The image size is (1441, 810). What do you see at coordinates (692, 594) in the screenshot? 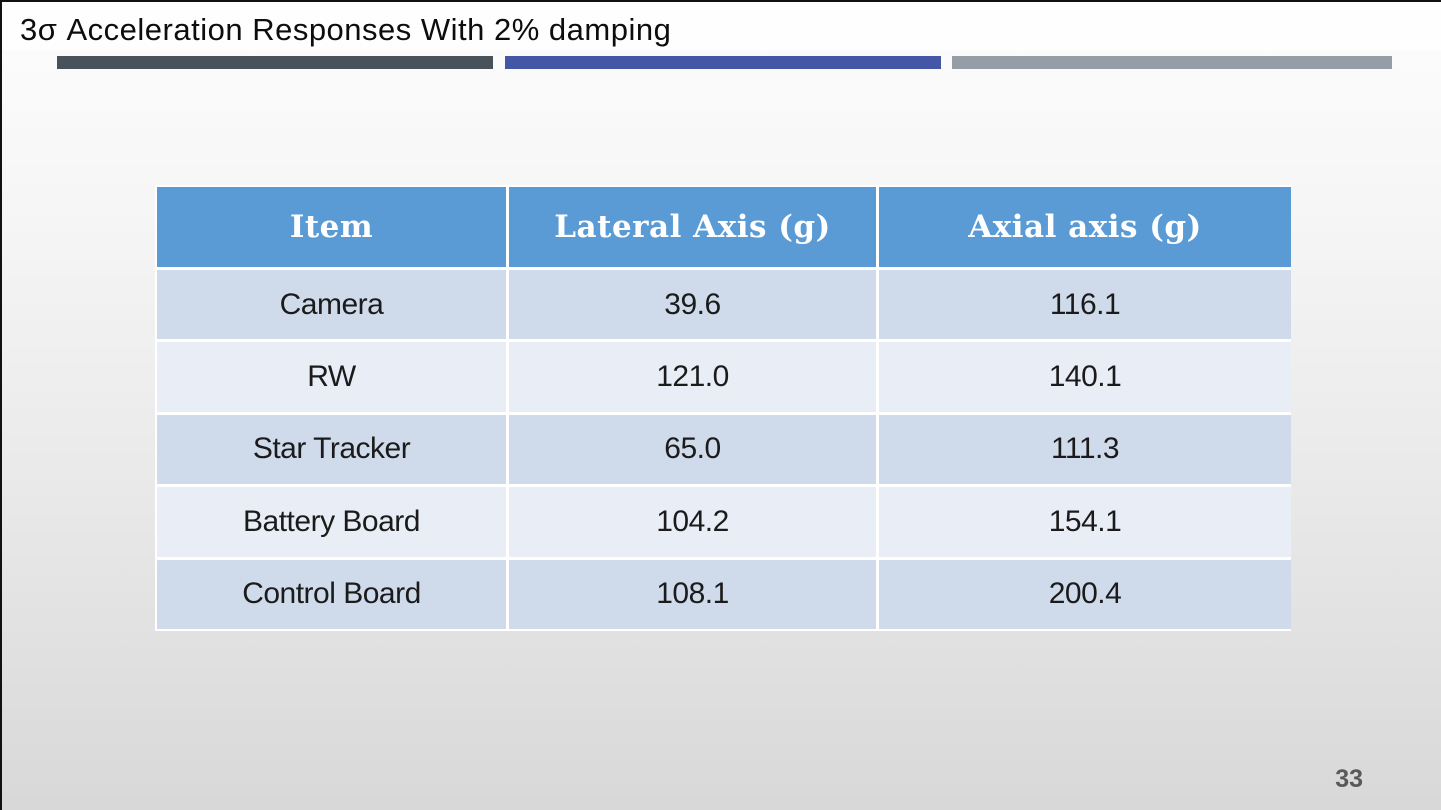
I see `table-cell-lateral: 108.1` at bounding box center [692, 594].